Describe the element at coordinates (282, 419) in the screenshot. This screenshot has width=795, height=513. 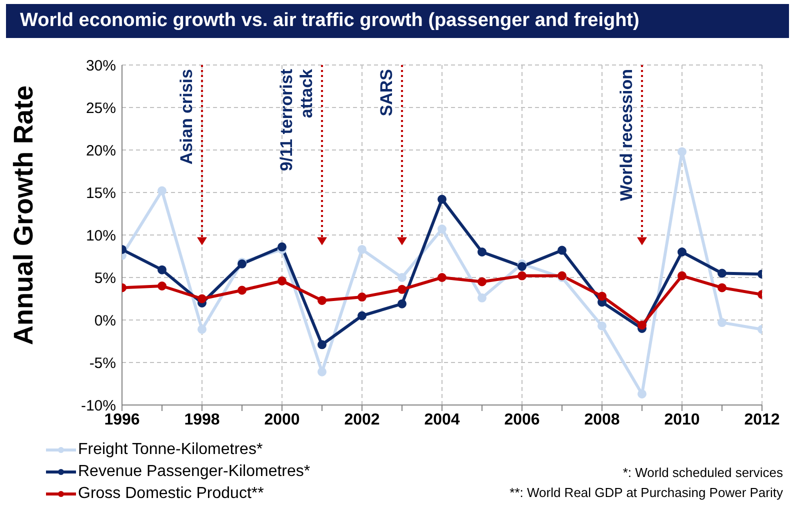
I see `x-tick-label: 2000` at that location.